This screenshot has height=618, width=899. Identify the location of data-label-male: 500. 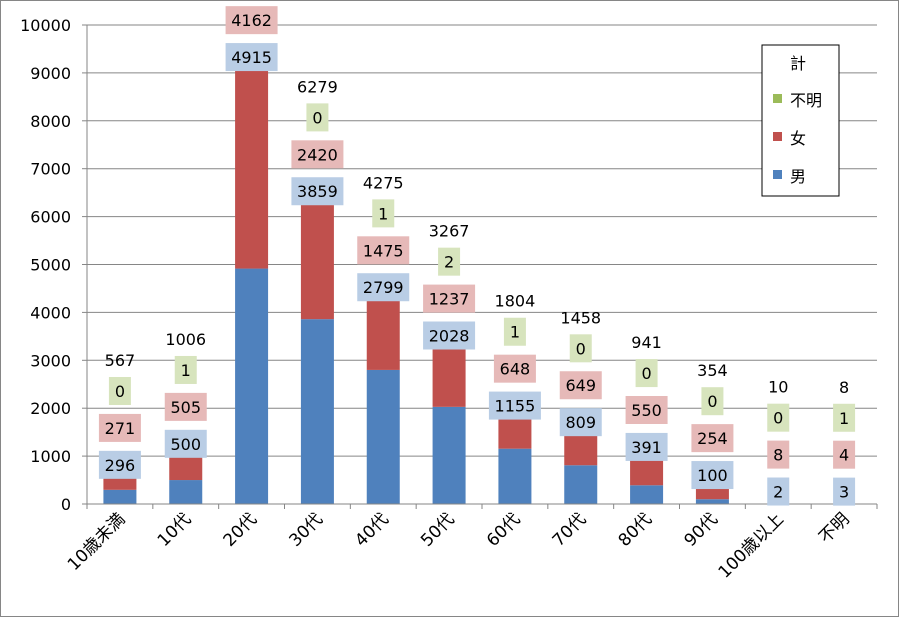
(185, 444).